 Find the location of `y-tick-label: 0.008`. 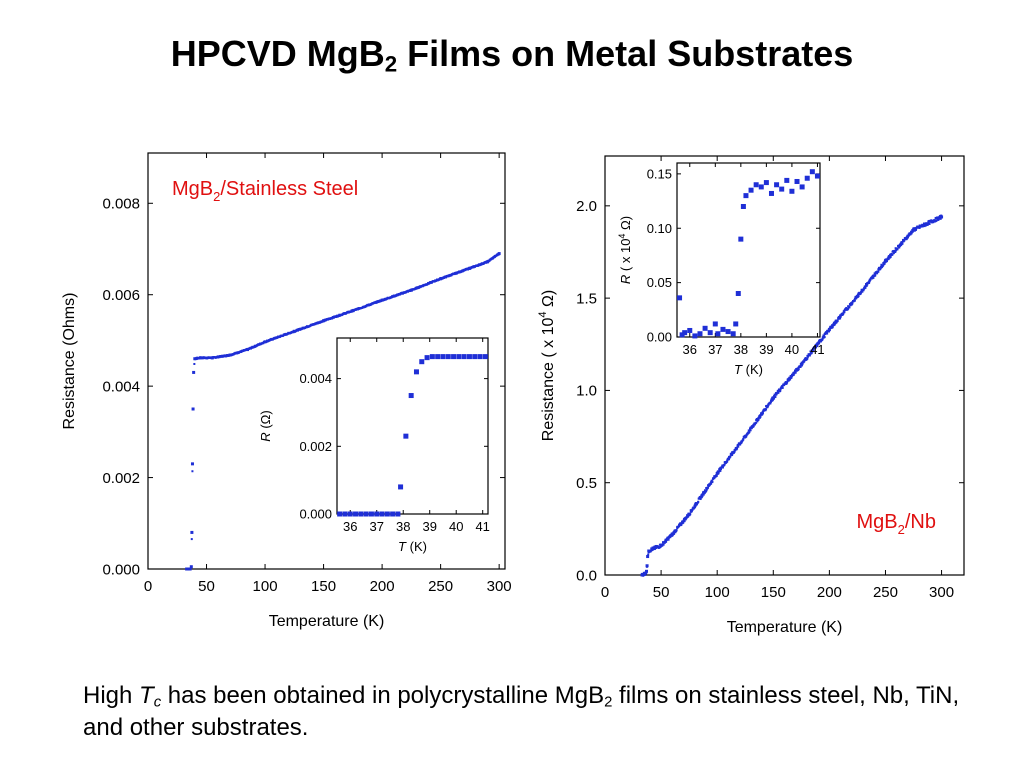

y-tick-label: 0.008 is located at coordinates (121, 204).